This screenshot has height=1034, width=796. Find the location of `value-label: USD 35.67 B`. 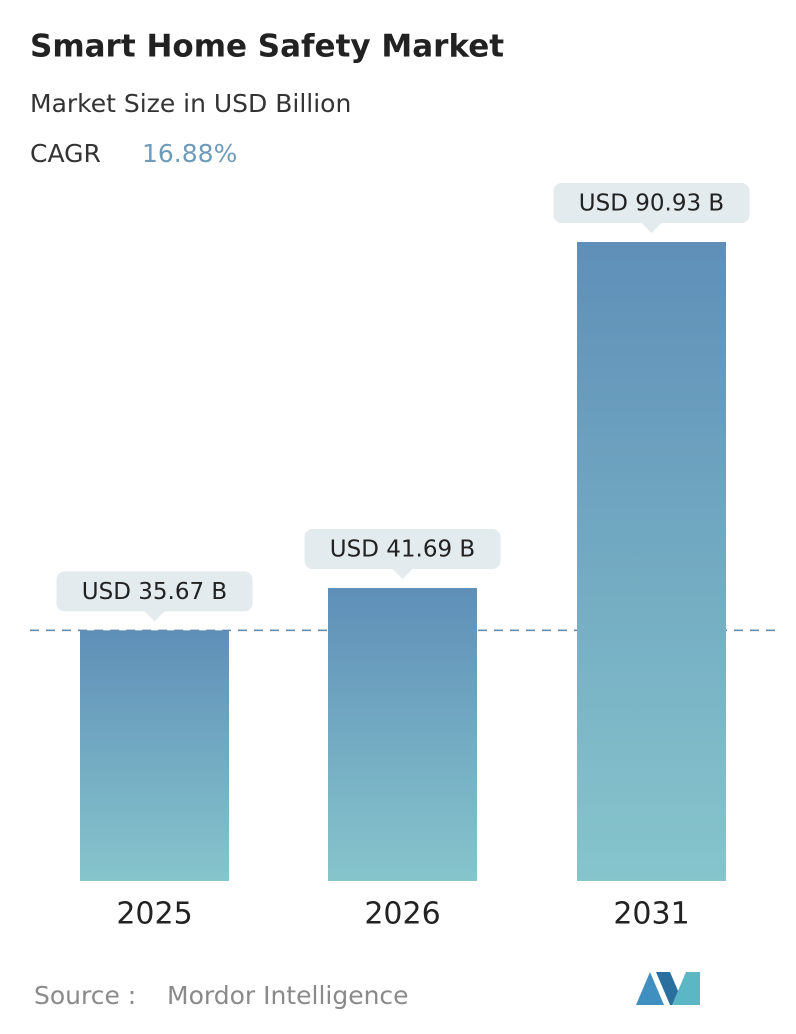

value-label: USD 35.67 B is located at coordinates (154, 592).